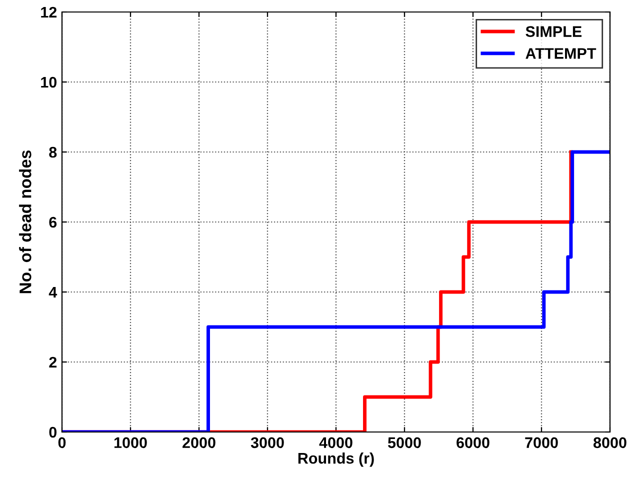 The image size is (633, 479). What do you see at coordinates (473, 442) in the screenshot?
I see `x-tick-label: 6000` at bounding box center [473, 442].